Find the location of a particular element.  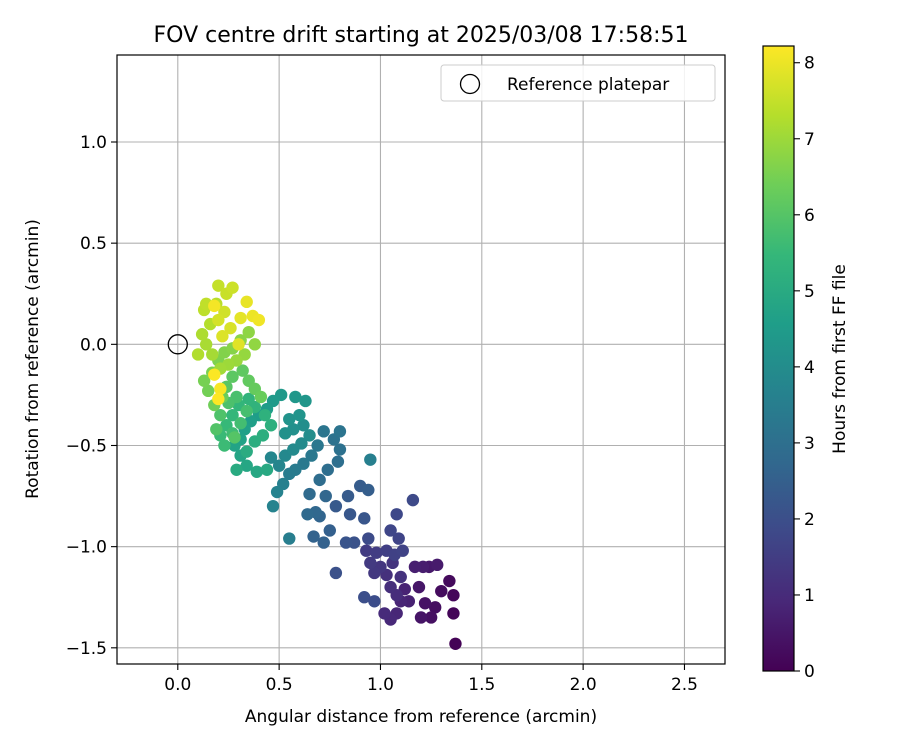

colorbar-tick-label: 7 is located at coordinates (809, 140).